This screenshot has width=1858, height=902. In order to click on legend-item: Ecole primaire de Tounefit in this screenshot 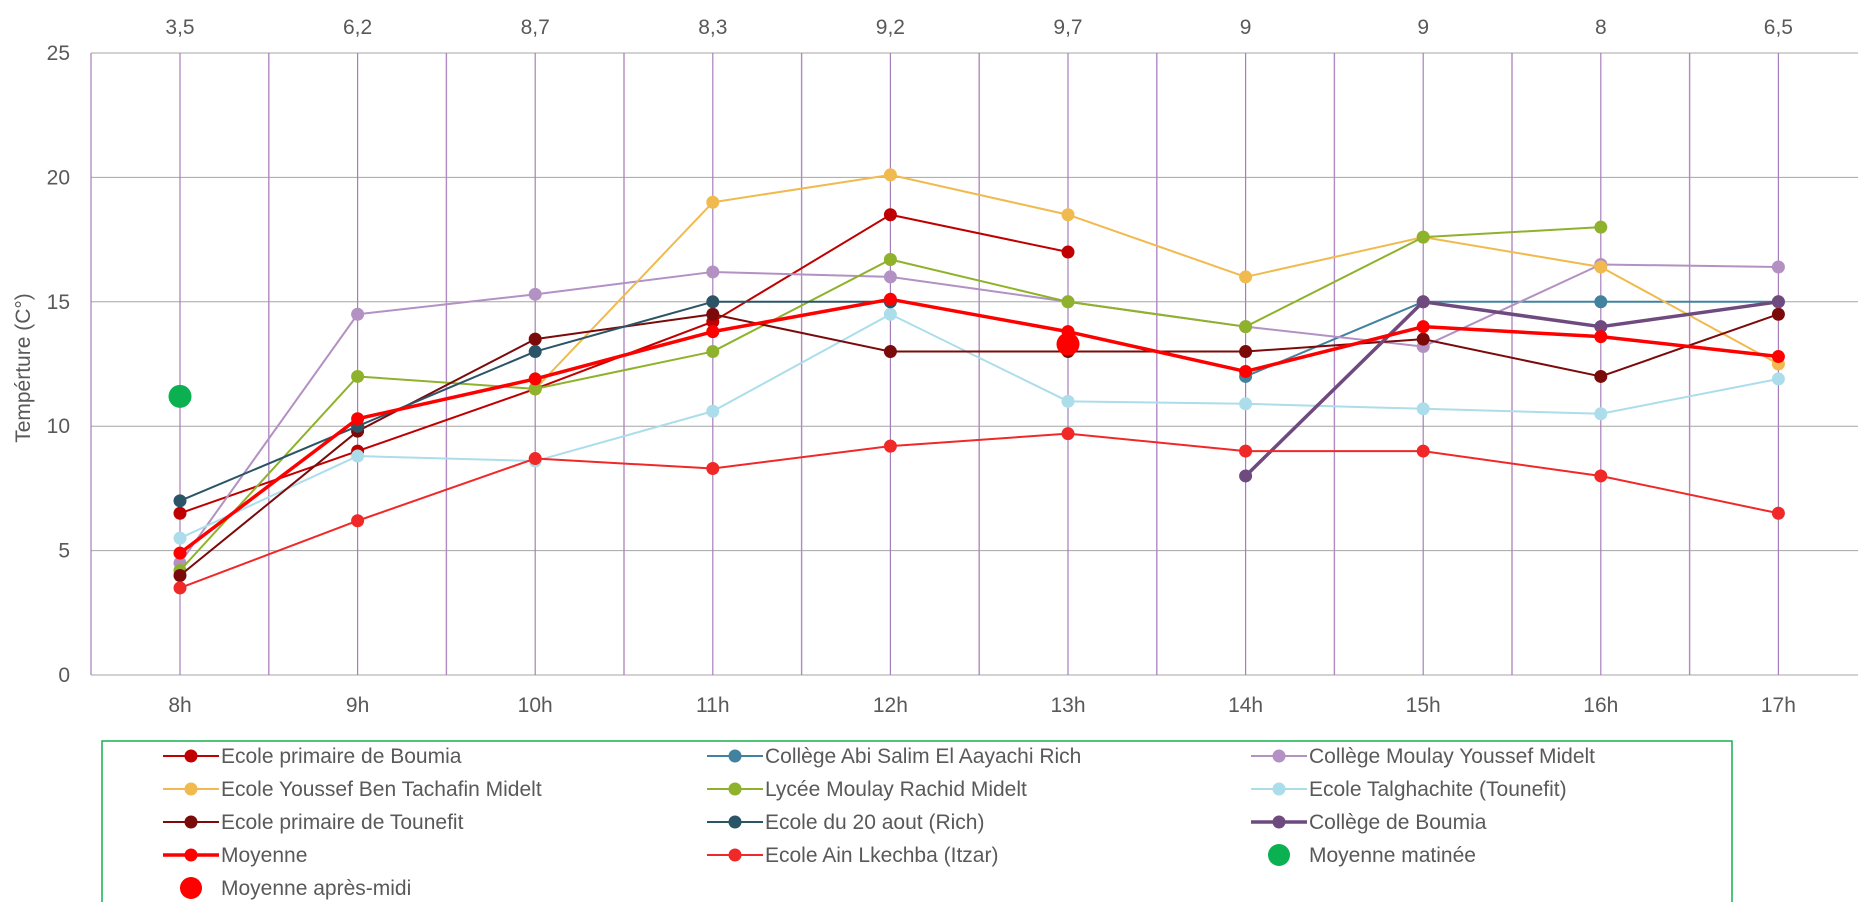, I will do `click(313, 822)`.